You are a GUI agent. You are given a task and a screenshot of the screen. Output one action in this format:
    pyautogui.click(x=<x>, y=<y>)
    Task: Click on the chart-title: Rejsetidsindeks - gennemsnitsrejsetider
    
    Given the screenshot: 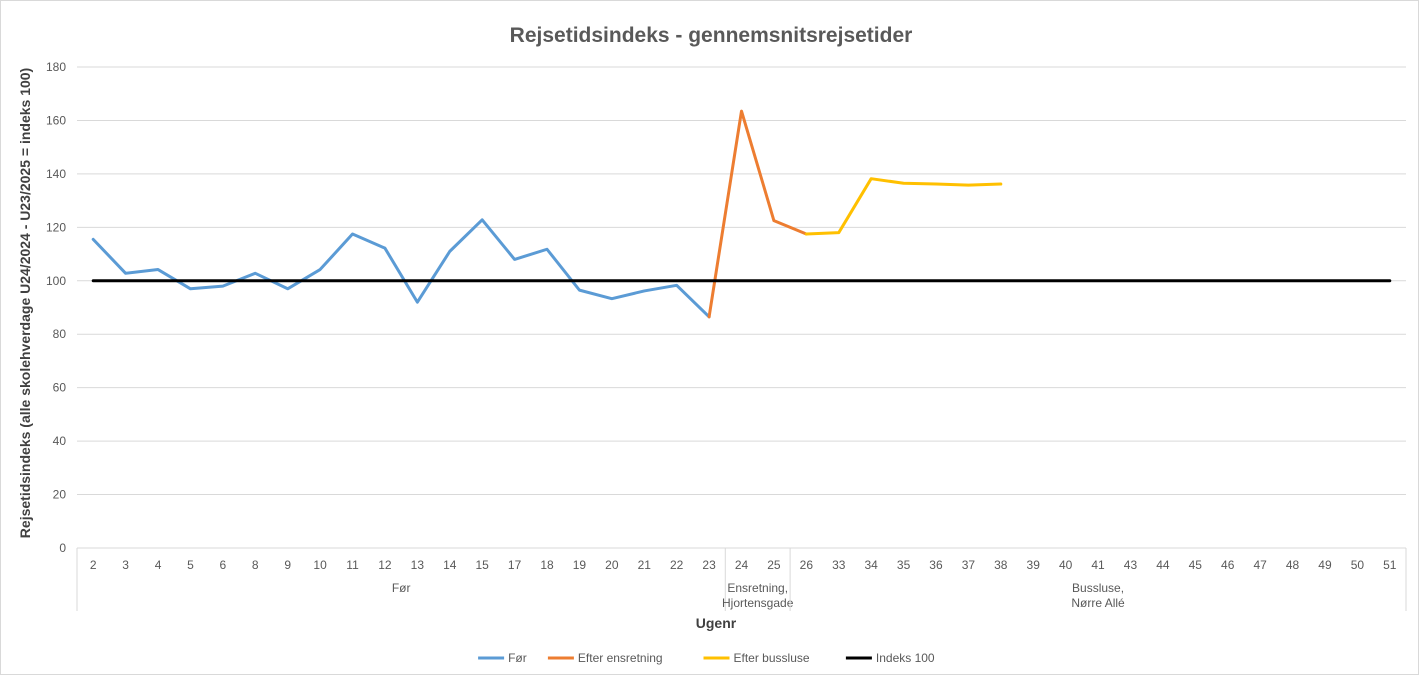 What is the action you would take?
    pyautogui.click(x=711, y=35)
    